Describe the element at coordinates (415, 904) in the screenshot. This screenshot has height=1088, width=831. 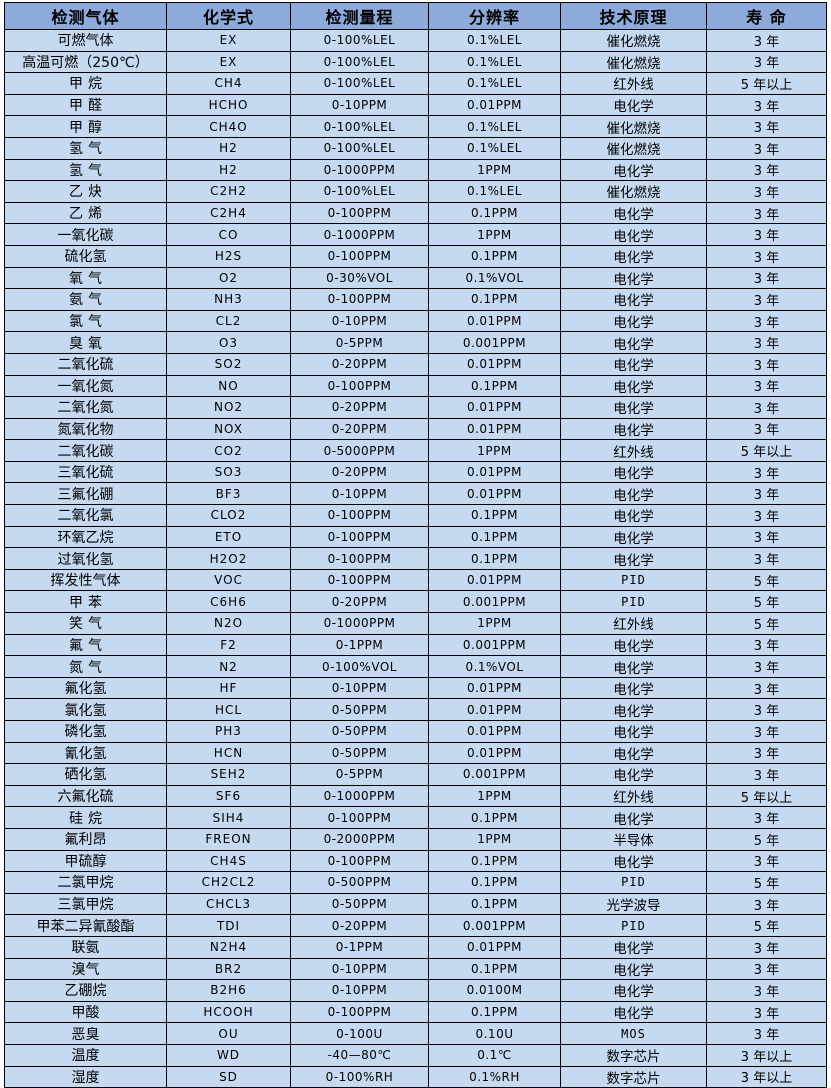
I see `table-row: 三氯甲烷 CHCL3 0-50PPM 0.1PPM 光学波导 3 年` at that location.